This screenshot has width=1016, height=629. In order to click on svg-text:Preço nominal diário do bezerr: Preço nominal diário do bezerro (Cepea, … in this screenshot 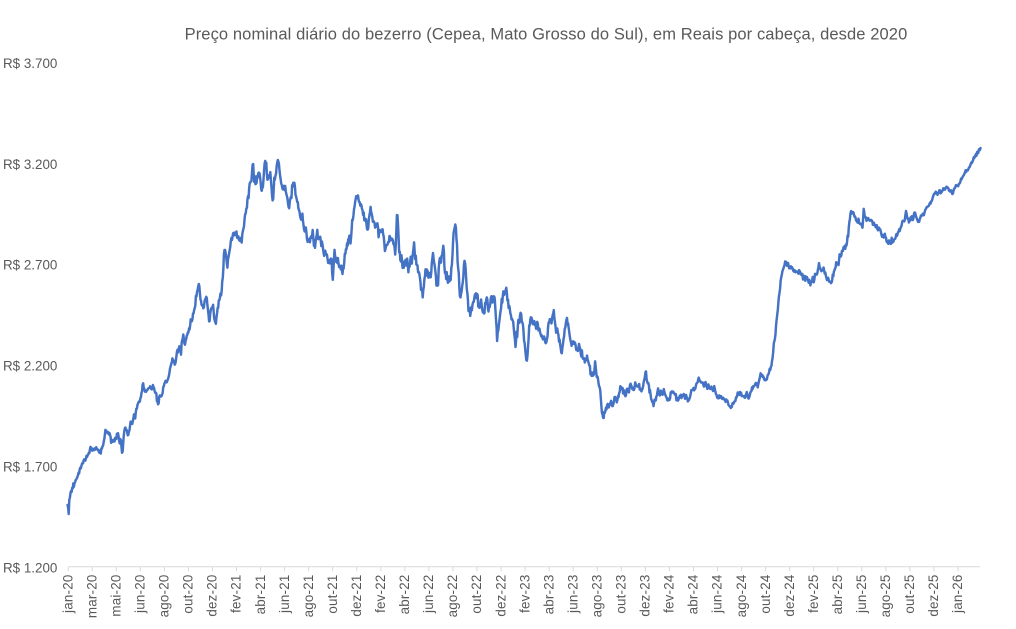, I will do `click(546, 35)`.